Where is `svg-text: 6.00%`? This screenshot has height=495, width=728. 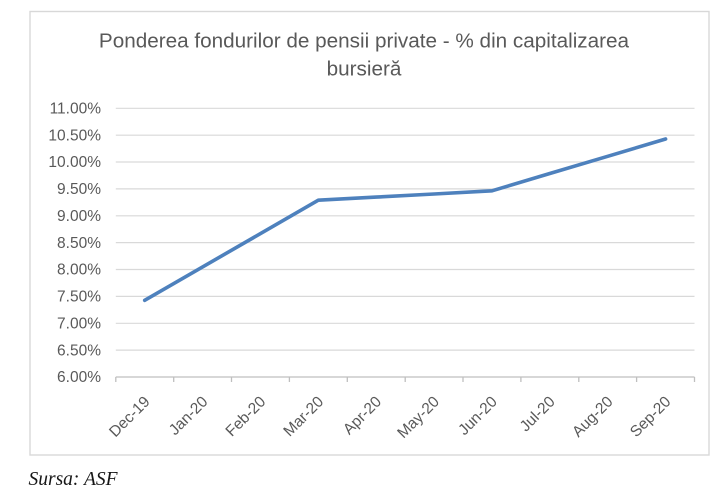 svg-text: 6.00% is located at coordinates (79, 377).